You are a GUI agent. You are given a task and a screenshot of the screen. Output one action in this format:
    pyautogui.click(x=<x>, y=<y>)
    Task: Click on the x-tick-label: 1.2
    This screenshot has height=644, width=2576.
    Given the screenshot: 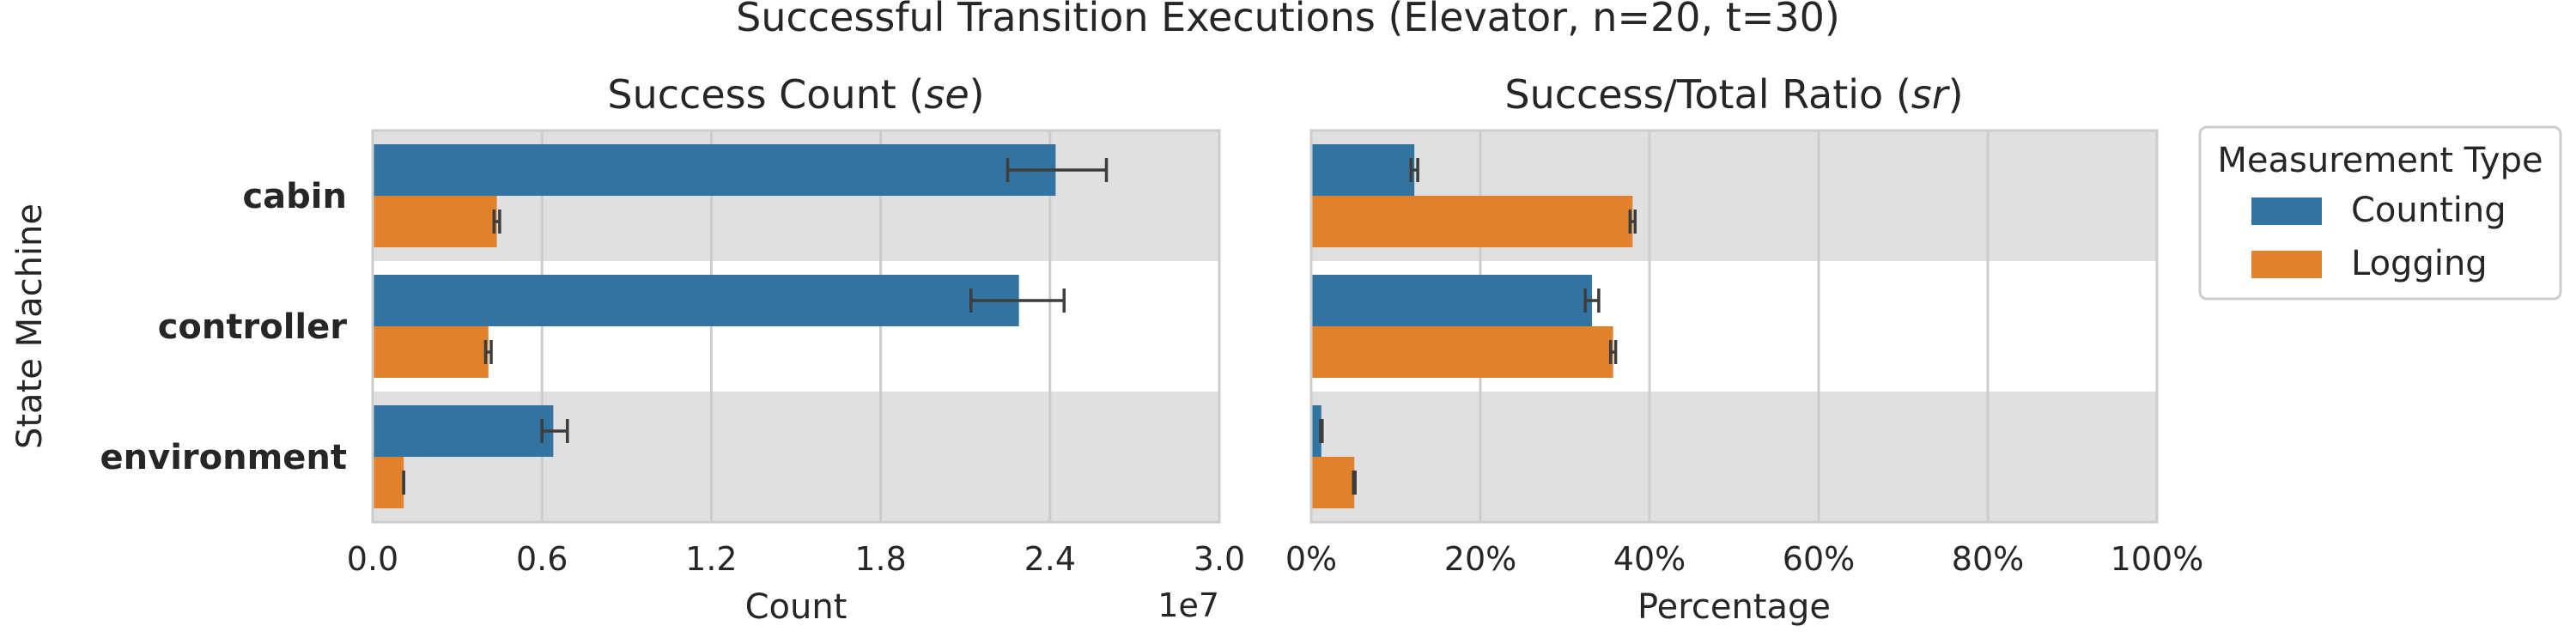 What is the action you would take?
    pyautogui.click(x=711, y=559)
    